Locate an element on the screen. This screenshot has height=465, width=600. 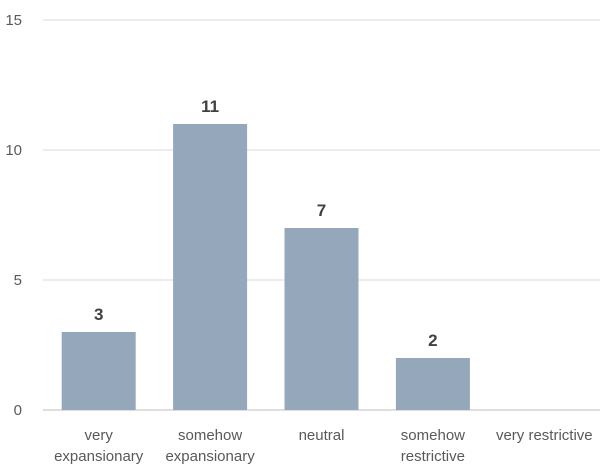
y-tick-label: 5 is located at coordinates (18, 280).